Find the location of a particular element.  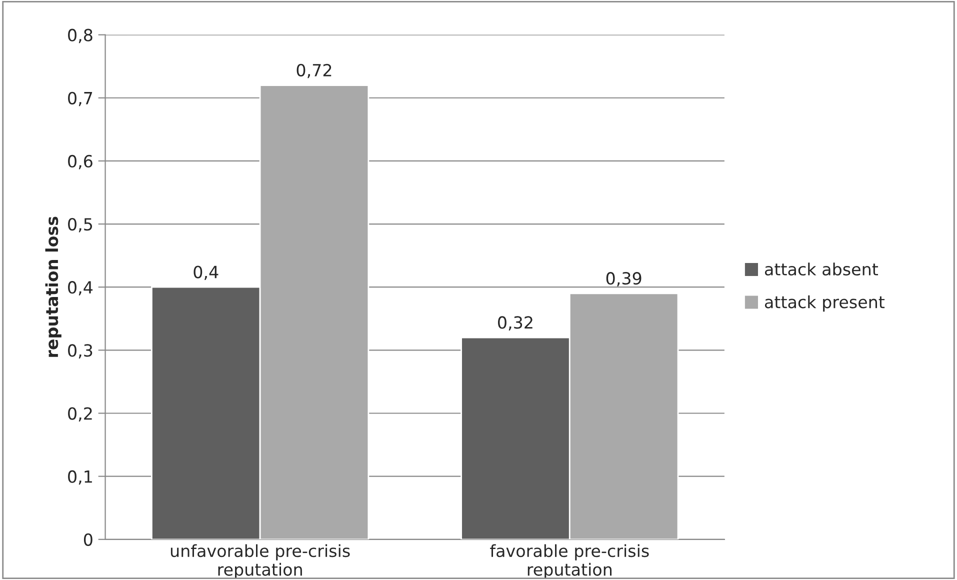

y-tick-label: 0,3 is located at coordinates (80, 351).